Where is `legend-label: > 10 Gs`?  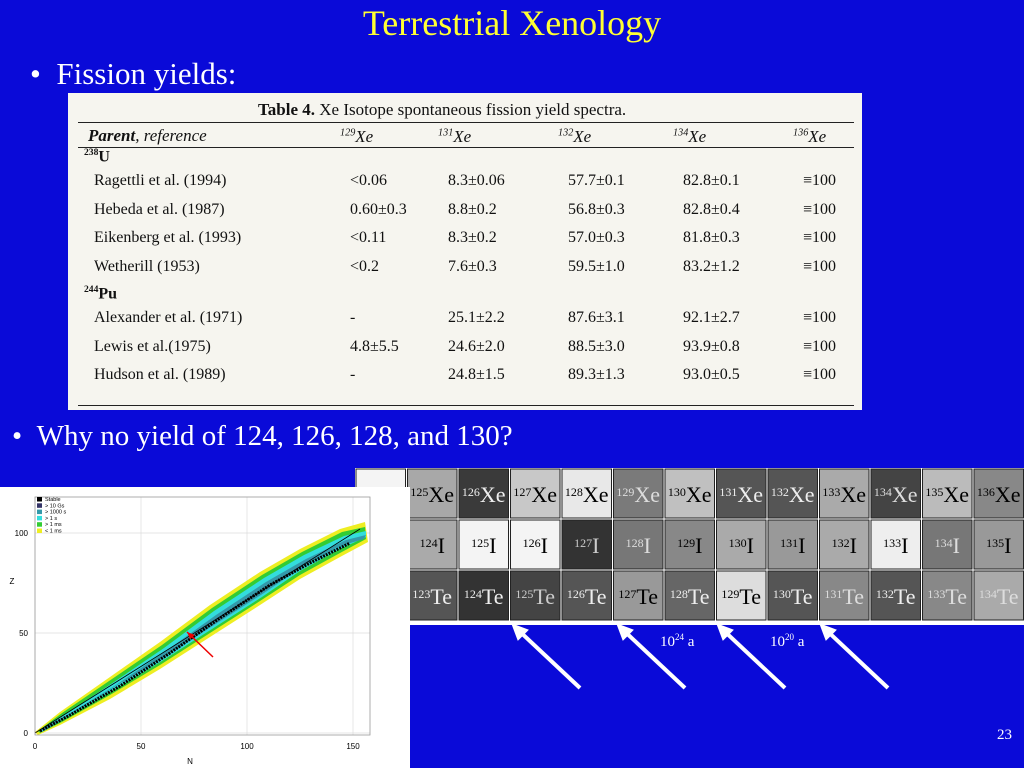
legend-label: > 10 Gs is located at coordinates (55, 506).